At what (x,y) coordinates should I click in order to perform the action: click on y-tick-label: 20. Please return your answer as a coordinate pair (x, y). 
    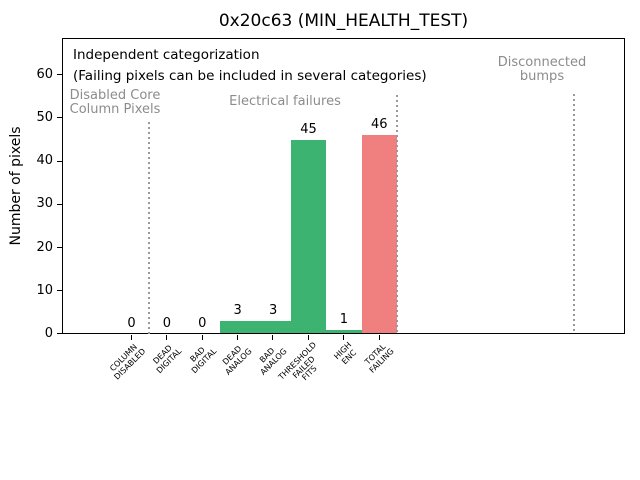
    Looking at the image, I should click on (44, 247).